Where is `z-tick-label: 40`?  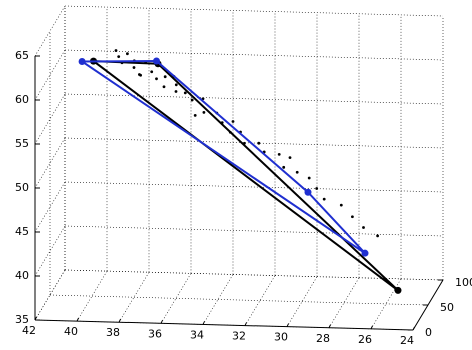 z-tick-label: 40 is located at coordinates (22, 275).